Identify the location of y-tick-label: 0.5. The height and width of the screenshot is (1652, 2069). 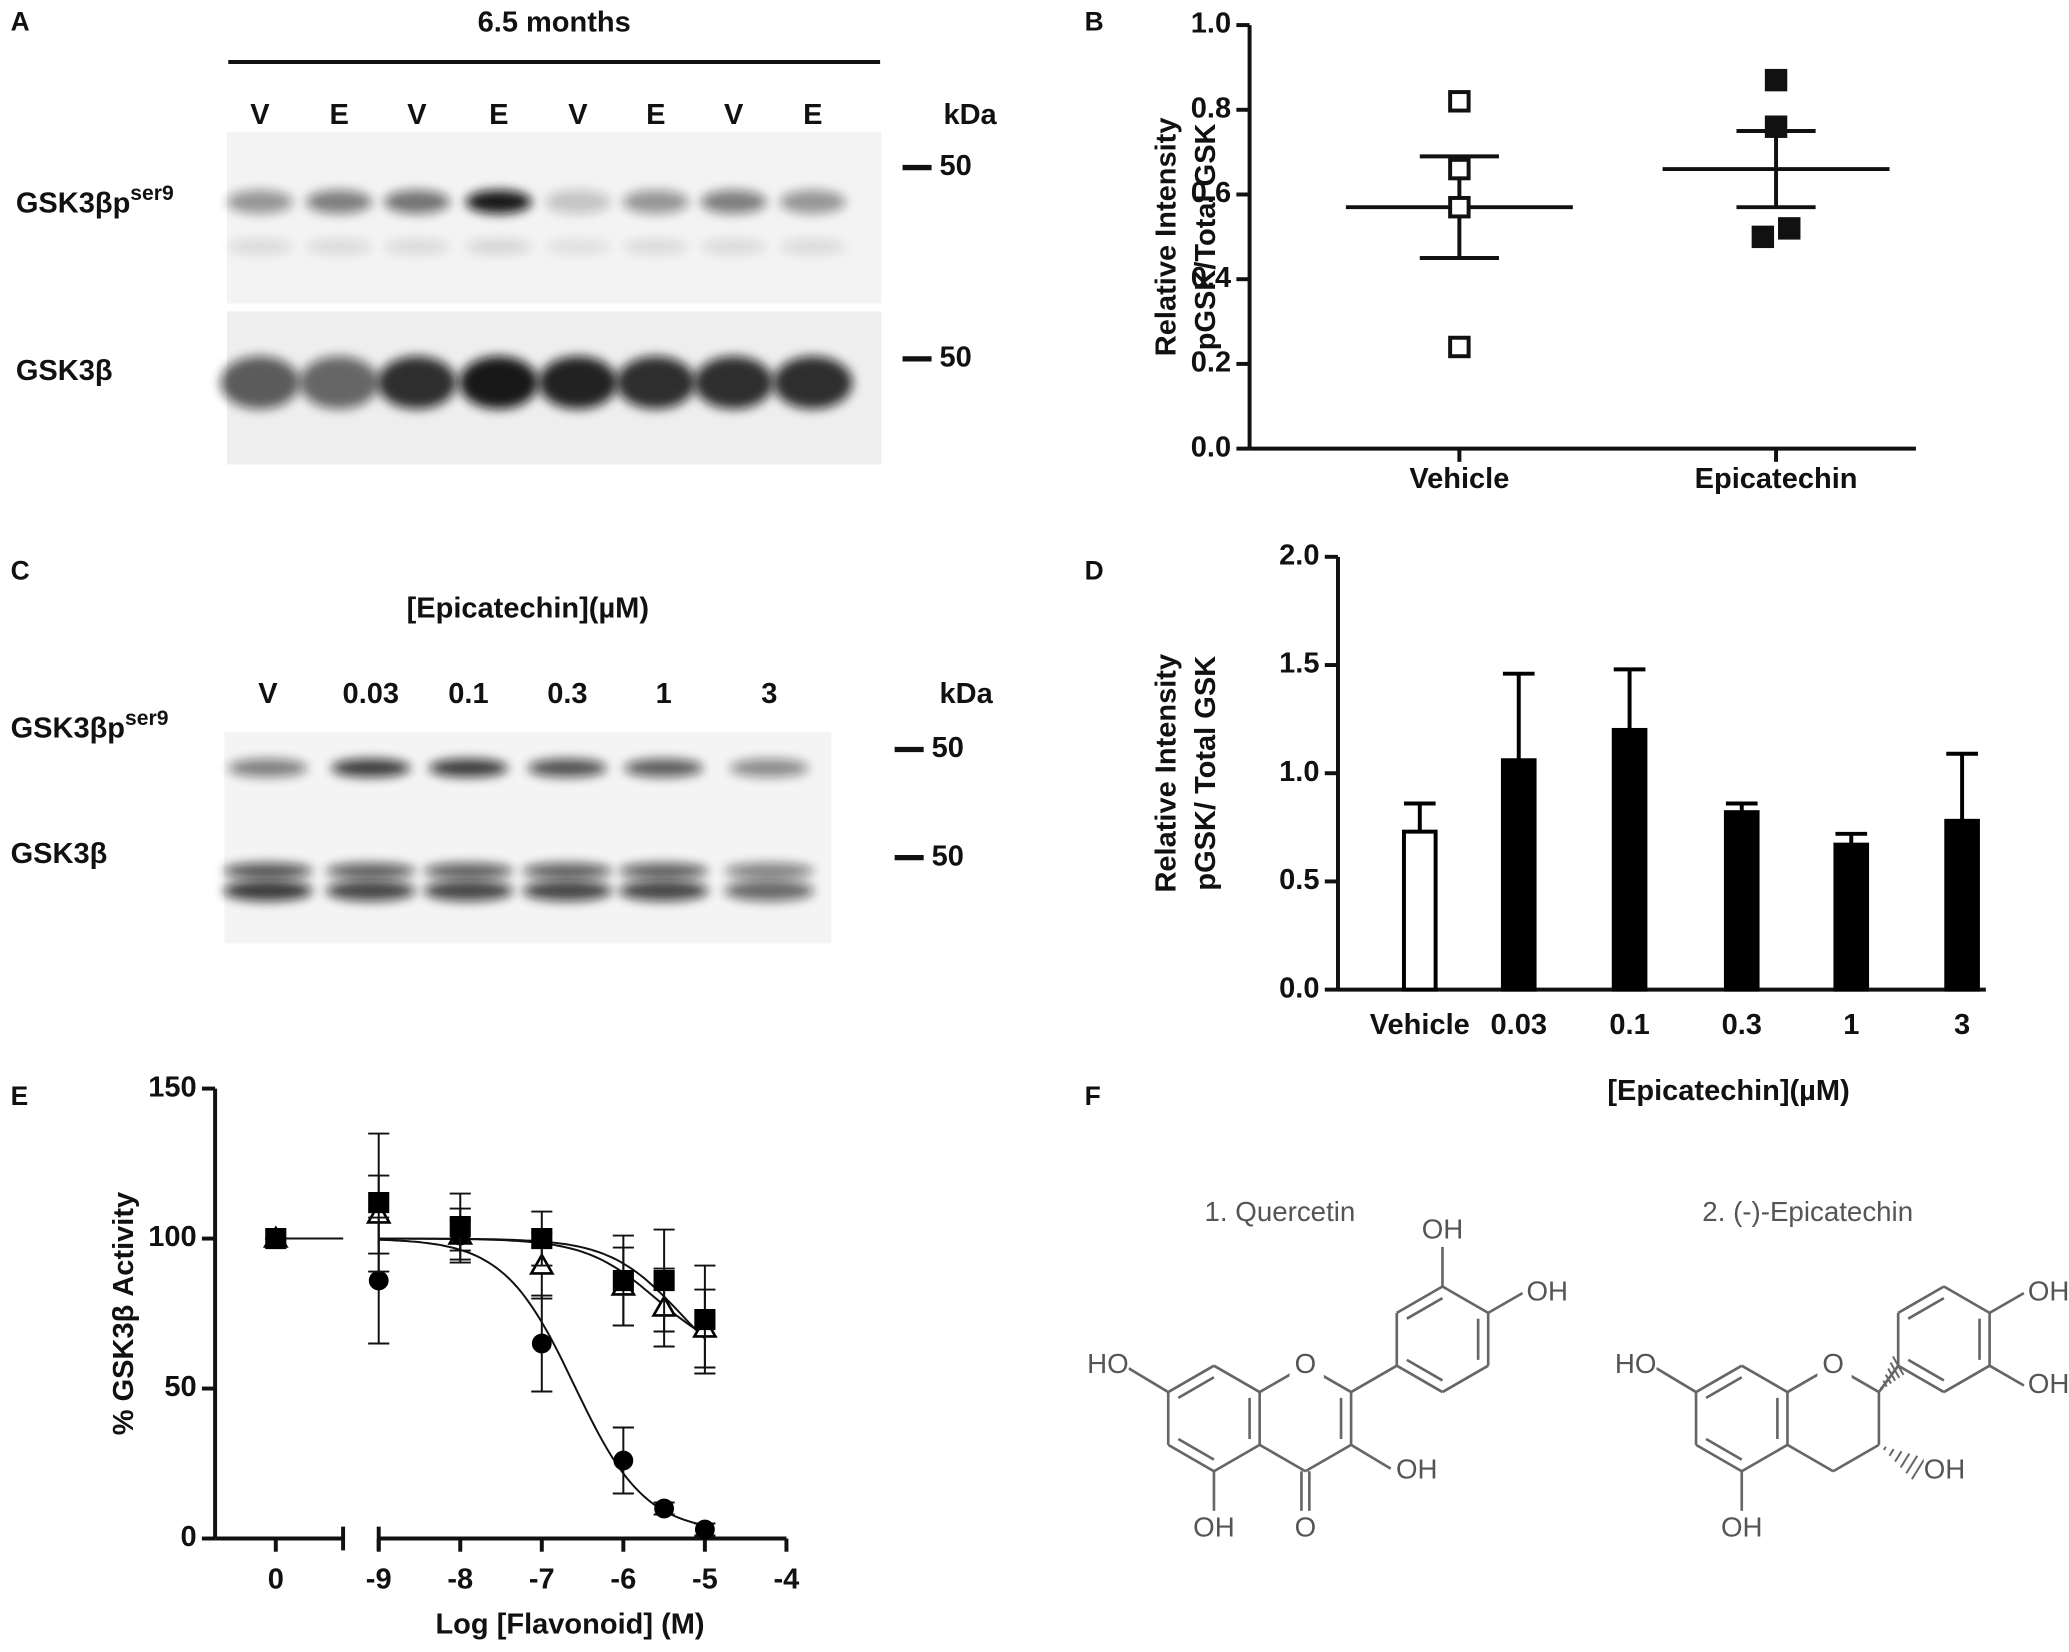
(1299, 880).